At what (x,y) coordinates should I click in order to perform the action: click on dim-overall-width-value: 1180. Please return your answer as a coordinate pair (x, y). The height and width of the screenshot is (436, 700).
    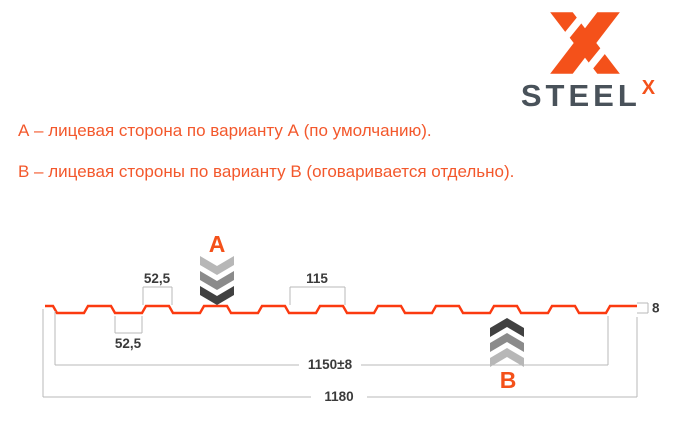
    Looking at the image, I should click on (338, 396).